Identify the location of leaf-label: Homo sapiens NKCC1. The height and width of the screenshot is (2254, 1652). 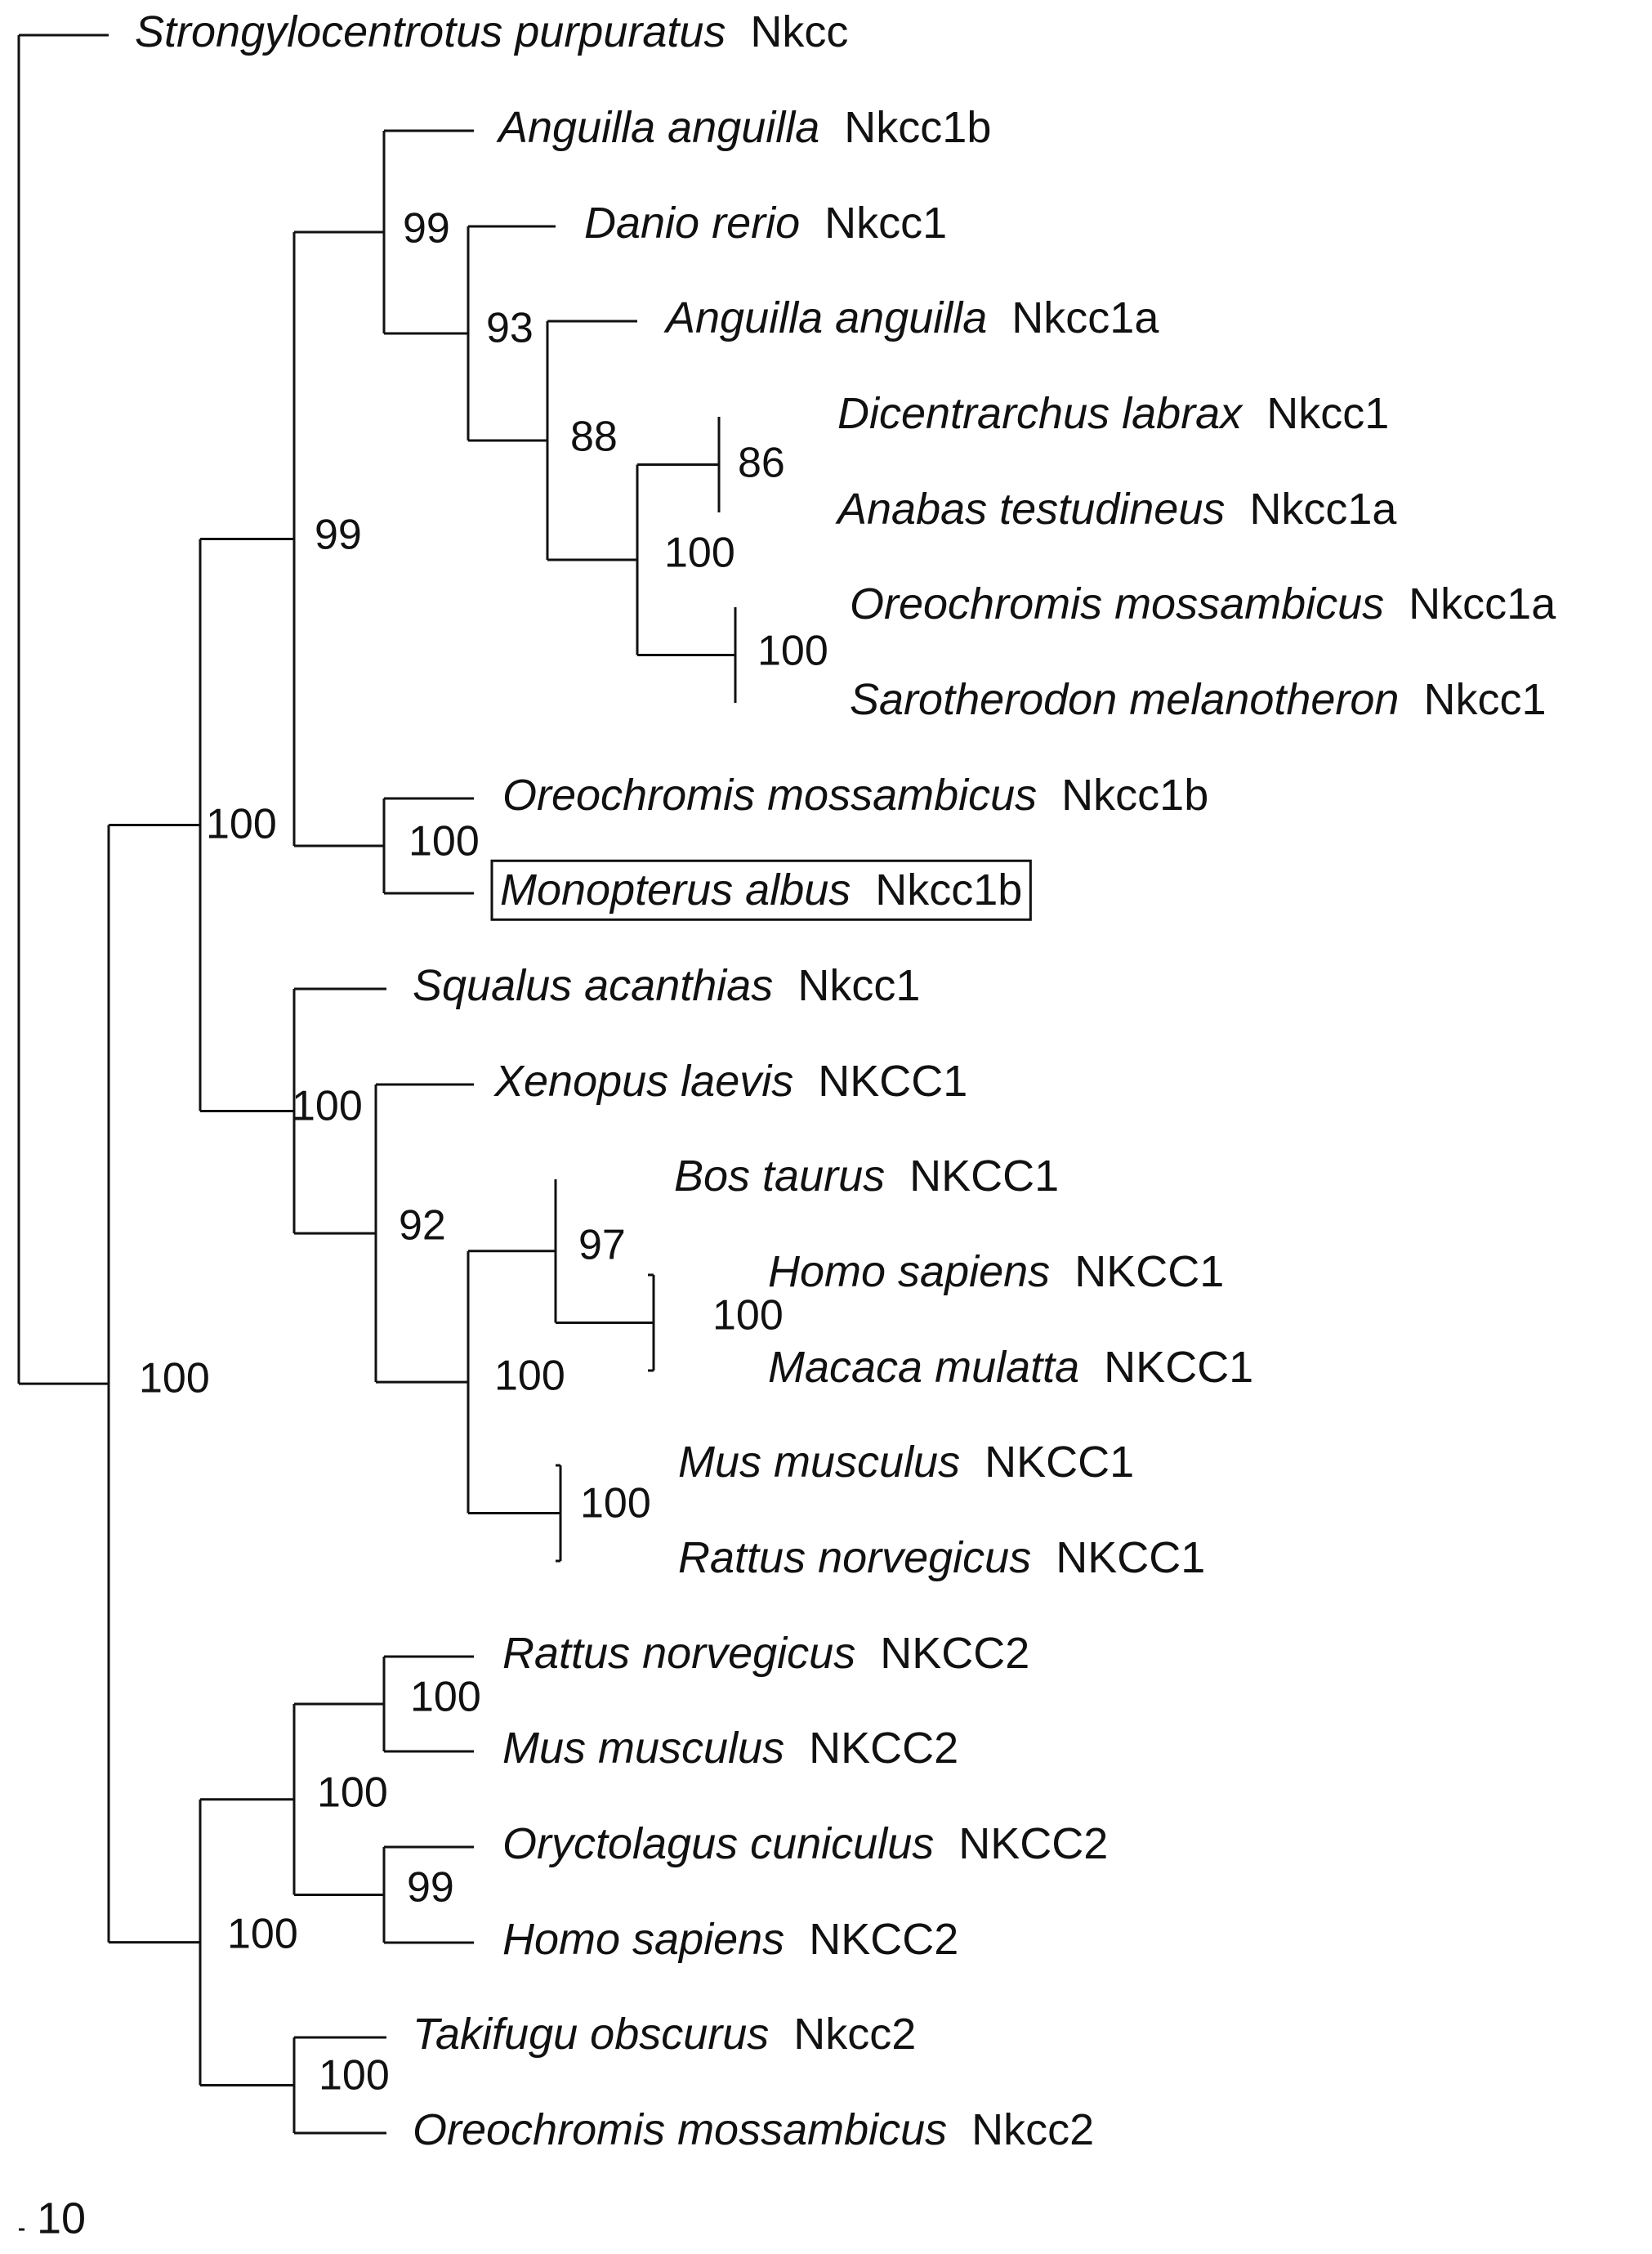
(996, 1271).